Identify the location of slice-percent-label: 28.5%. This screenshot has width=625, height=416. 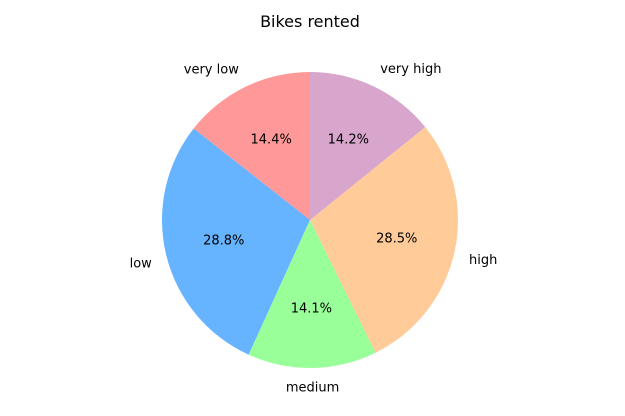
(396, 239).